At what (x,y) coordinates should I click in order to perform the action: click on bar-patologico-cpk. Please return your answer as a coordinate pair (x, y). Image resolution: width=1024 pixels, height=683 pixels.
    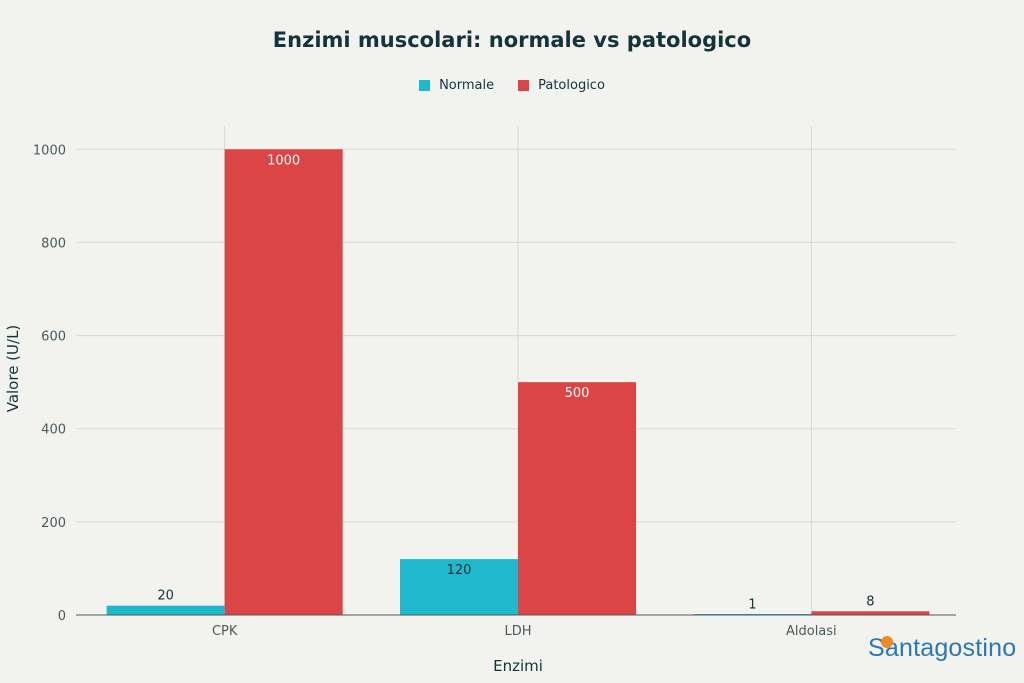
    Looking at the image, I should click on (283, 382).